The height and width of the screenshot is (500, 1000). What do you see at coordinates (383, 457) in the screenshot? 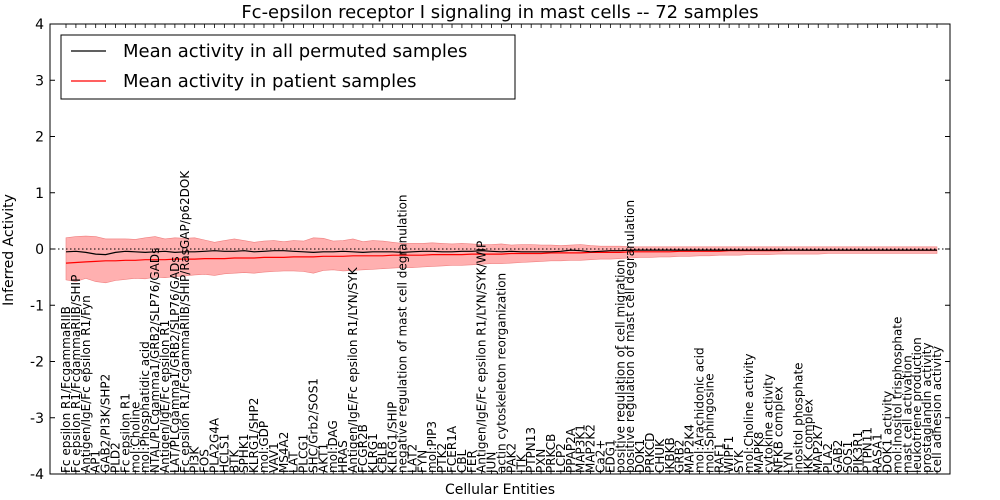
I see `x-category-label: CBLB` at bounding box center [383, 457].